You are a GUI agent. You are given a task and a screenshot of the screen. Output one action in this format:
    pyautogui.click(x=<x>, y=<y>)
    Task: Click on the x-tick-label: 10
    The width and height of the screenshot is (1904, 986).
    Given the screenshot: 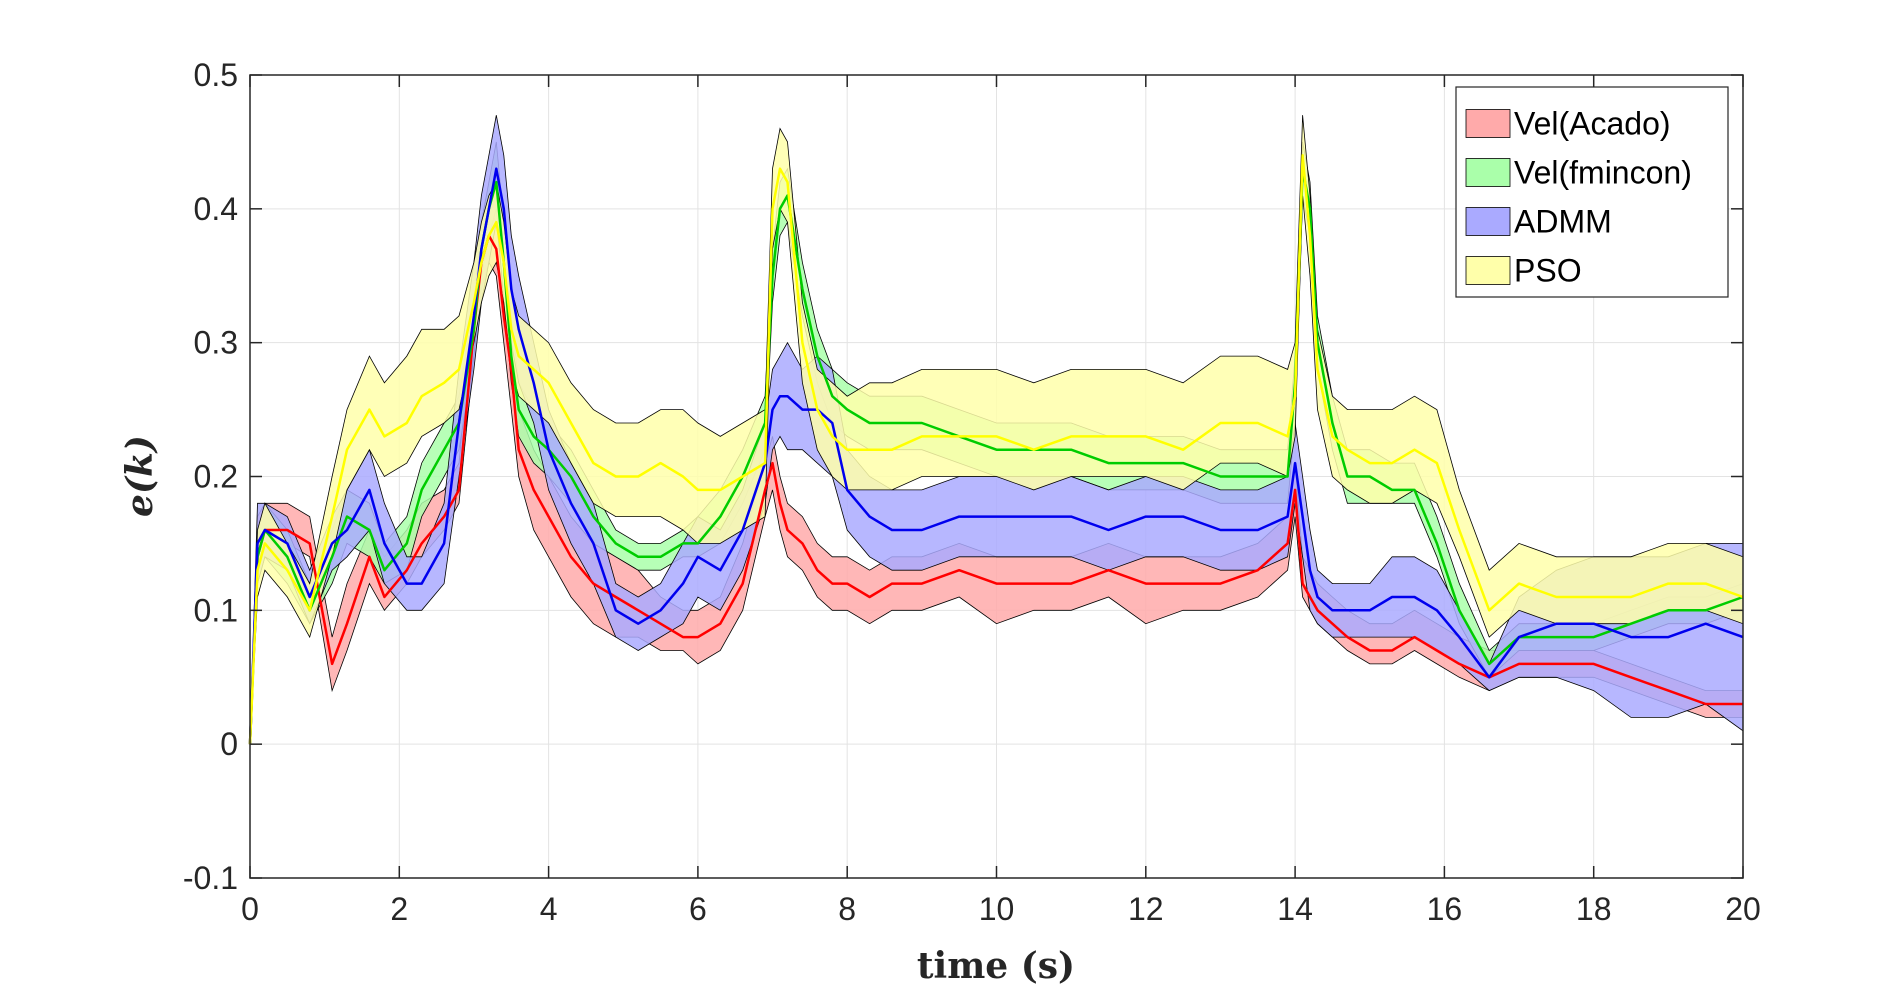 What is the action you would take?
    pyautogui.click(x=997, y=909)
    